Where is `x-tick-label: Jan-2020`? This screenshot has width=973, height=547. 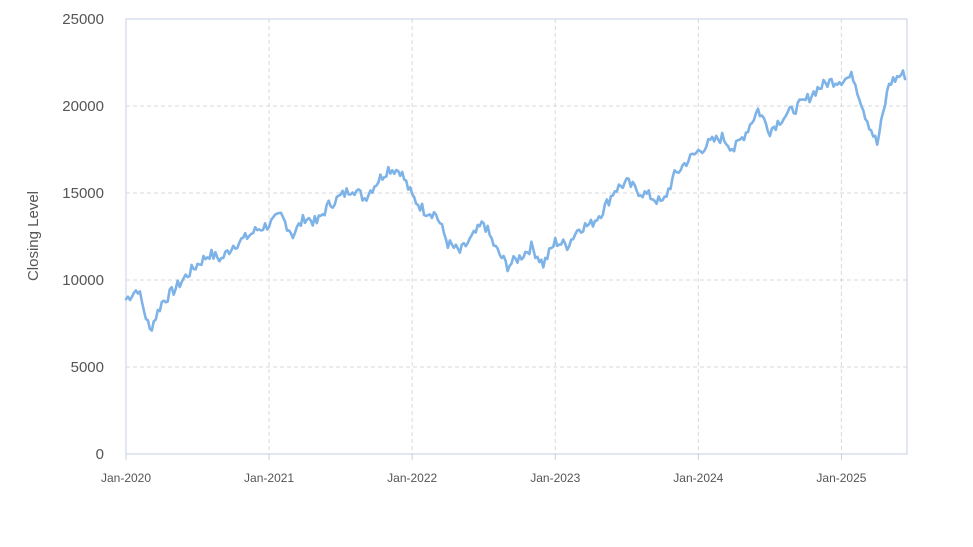 x-tick-label: Jan-2020 is located at coordinates (126, 478).